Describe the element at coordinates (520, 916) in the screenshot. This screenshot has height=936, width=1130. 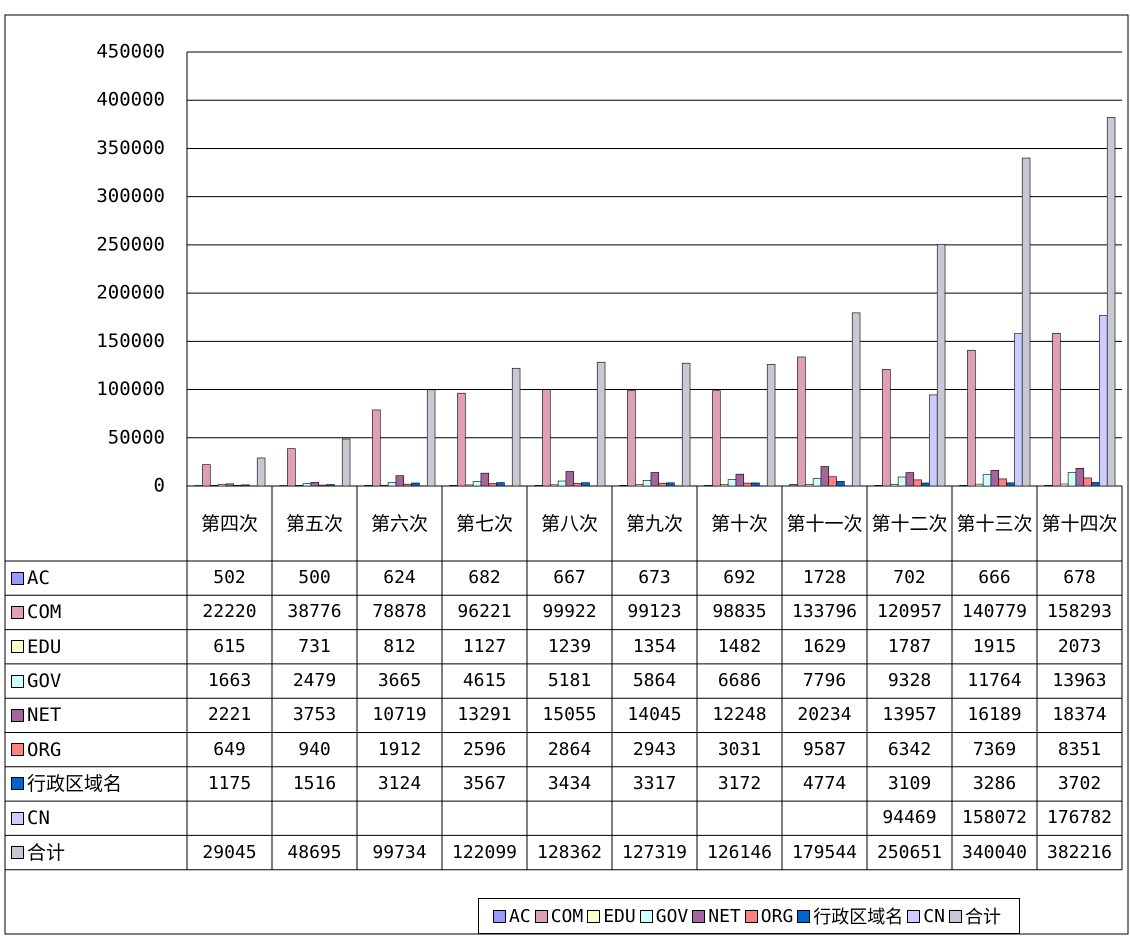
I see `legend-text: AC` at that location.